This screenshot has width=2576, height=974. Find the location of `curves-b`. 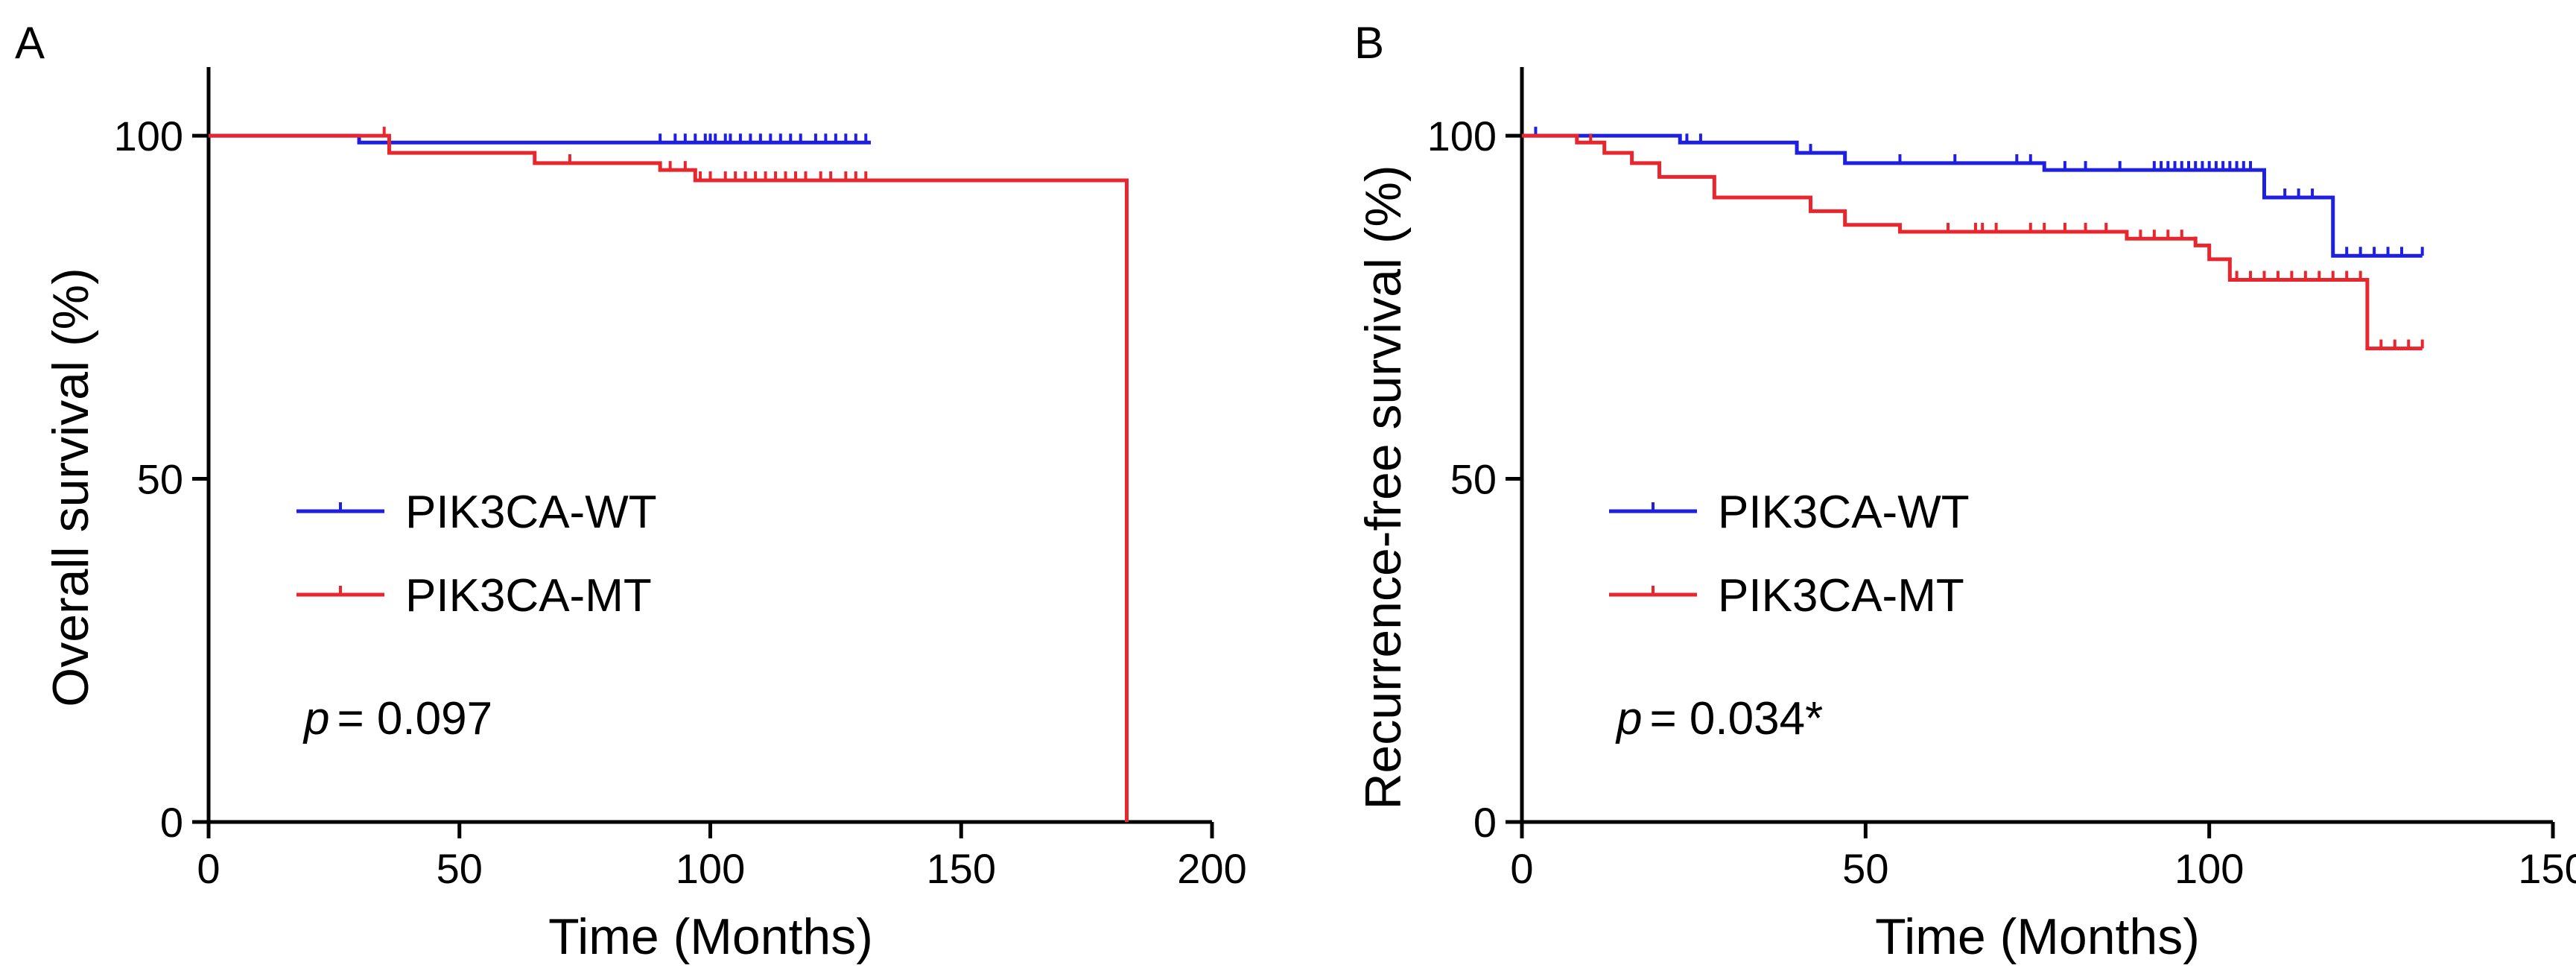

curves-b is located at coordinates (1973, 239).